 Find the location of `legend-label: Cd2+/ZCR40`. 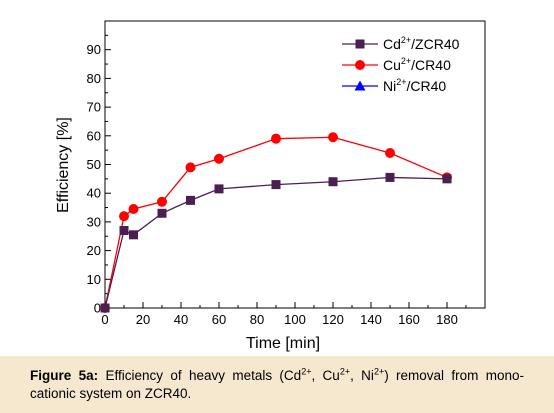

legend-label: Cd2+/ZCR40 is located at coordinates (421, 43).